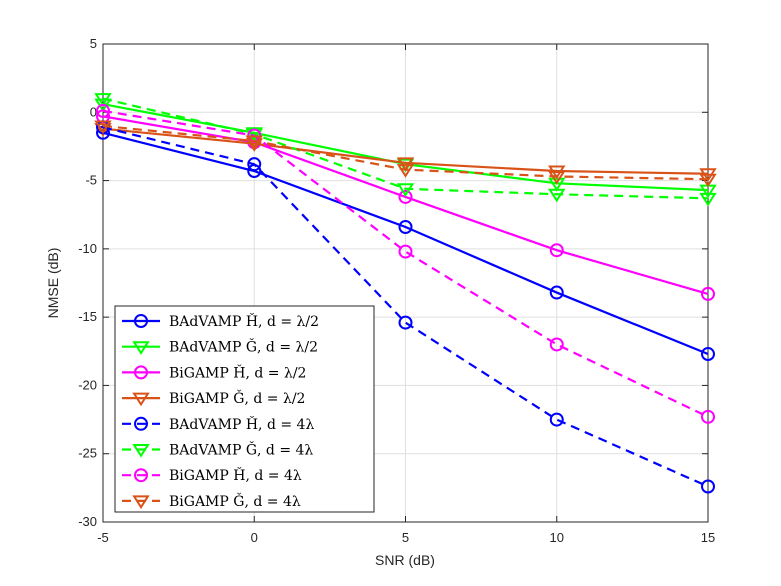 Image resolution: width=781 pixels, height=586 pixels. Describe the element at coordinates (244, 321) in the screenshot. I see `legend-label: BAdVAMP Ȟ, d = λ/2` at that location.